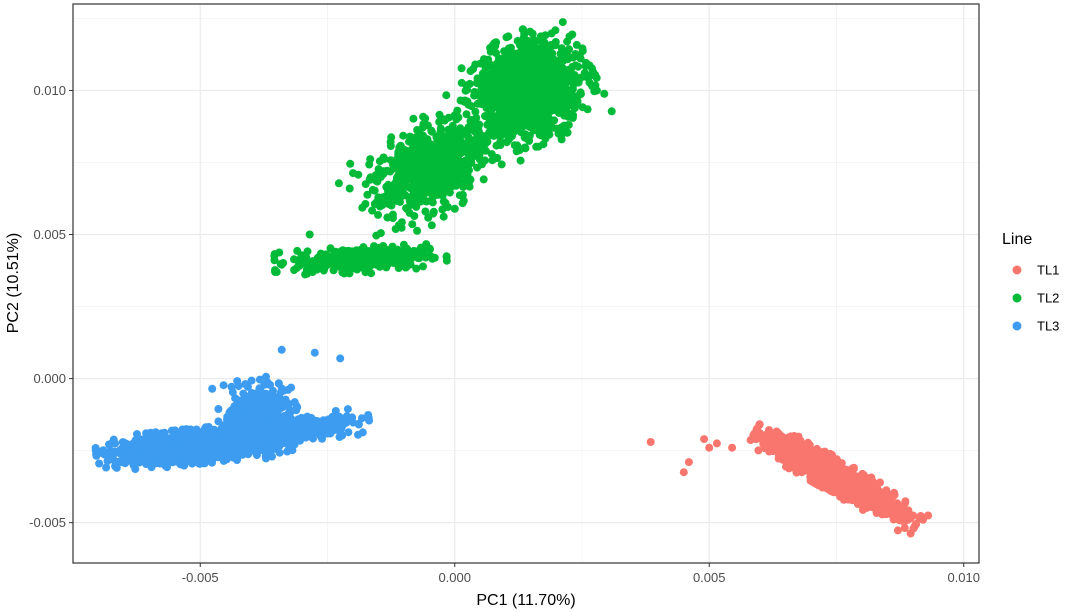 This screenshot has width=1072, height=612. I want to click on series-tl3, so click(232, 409).